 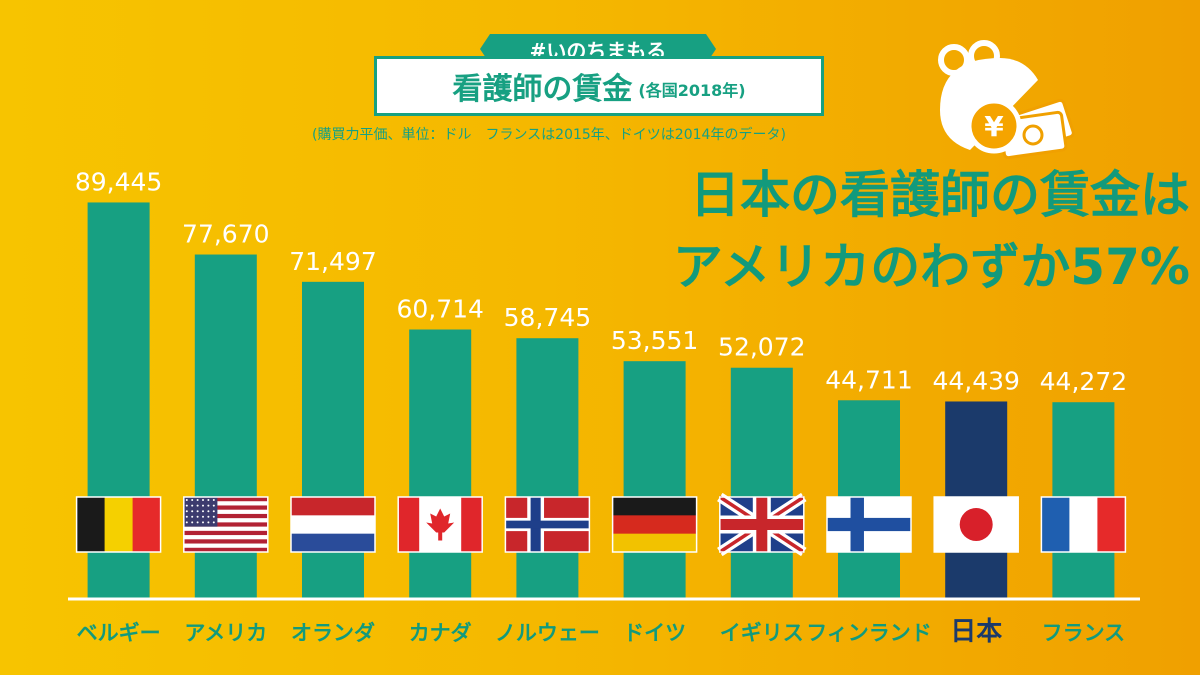 What do you see at coordinates (976, 632) in the screenshot?
I see `category-label: 日本` at bounding box center [976, 632].